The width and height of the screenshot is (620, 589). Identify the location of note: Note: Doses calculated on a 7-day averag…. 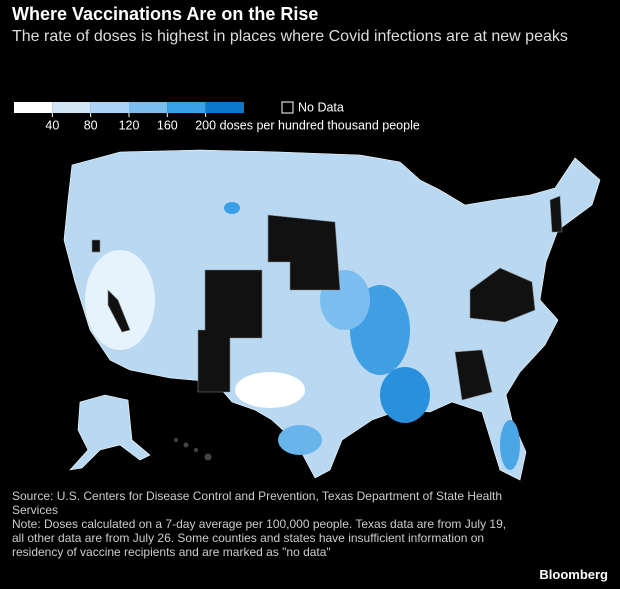
(259, 538).